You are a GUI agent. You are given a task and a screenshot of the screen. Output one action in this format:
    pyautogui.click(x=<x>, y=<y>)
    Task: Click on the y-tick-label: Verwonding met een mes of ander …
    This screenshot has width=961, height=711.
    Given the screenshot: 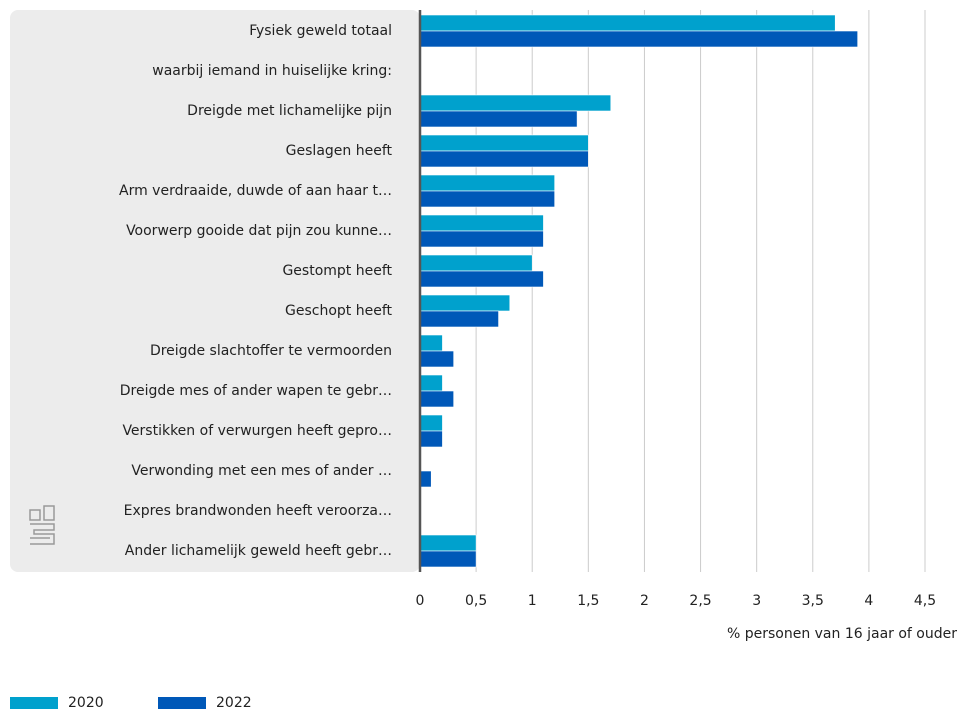 What is the action you would take?
    pyautogui.click(x=261, y=471)
    